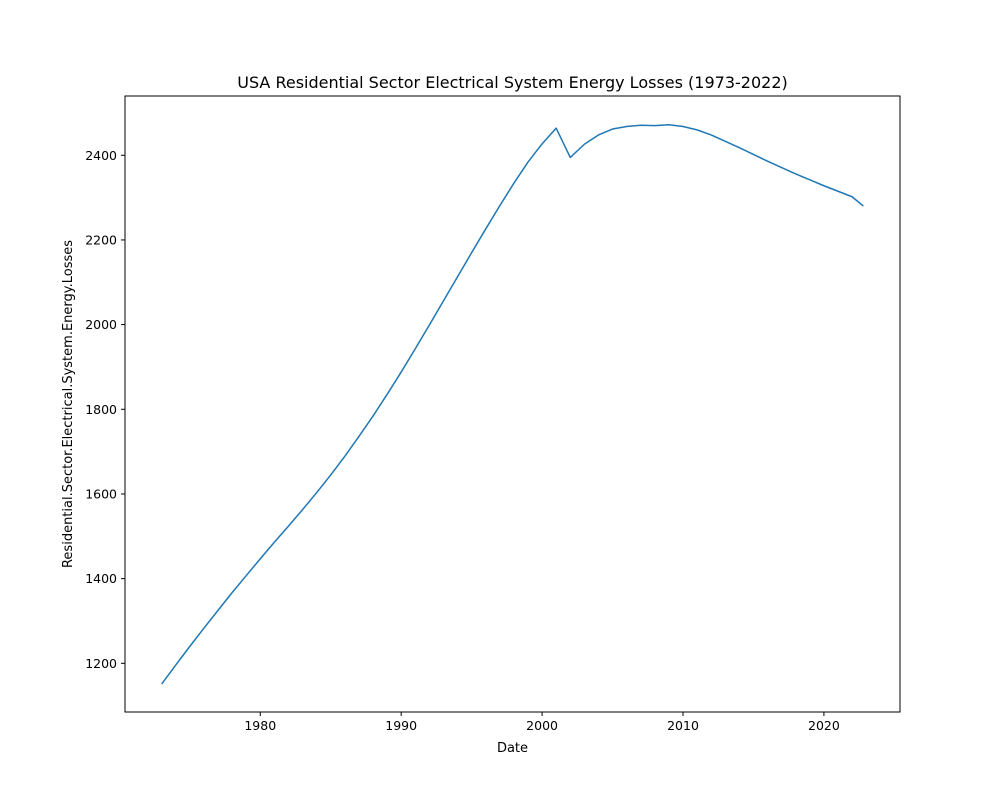 This screenshot has width=1000, height=800. Describe the element at coordinates (542, 725) in the screenshot. I see `x-tick-label: 2000` at that location.